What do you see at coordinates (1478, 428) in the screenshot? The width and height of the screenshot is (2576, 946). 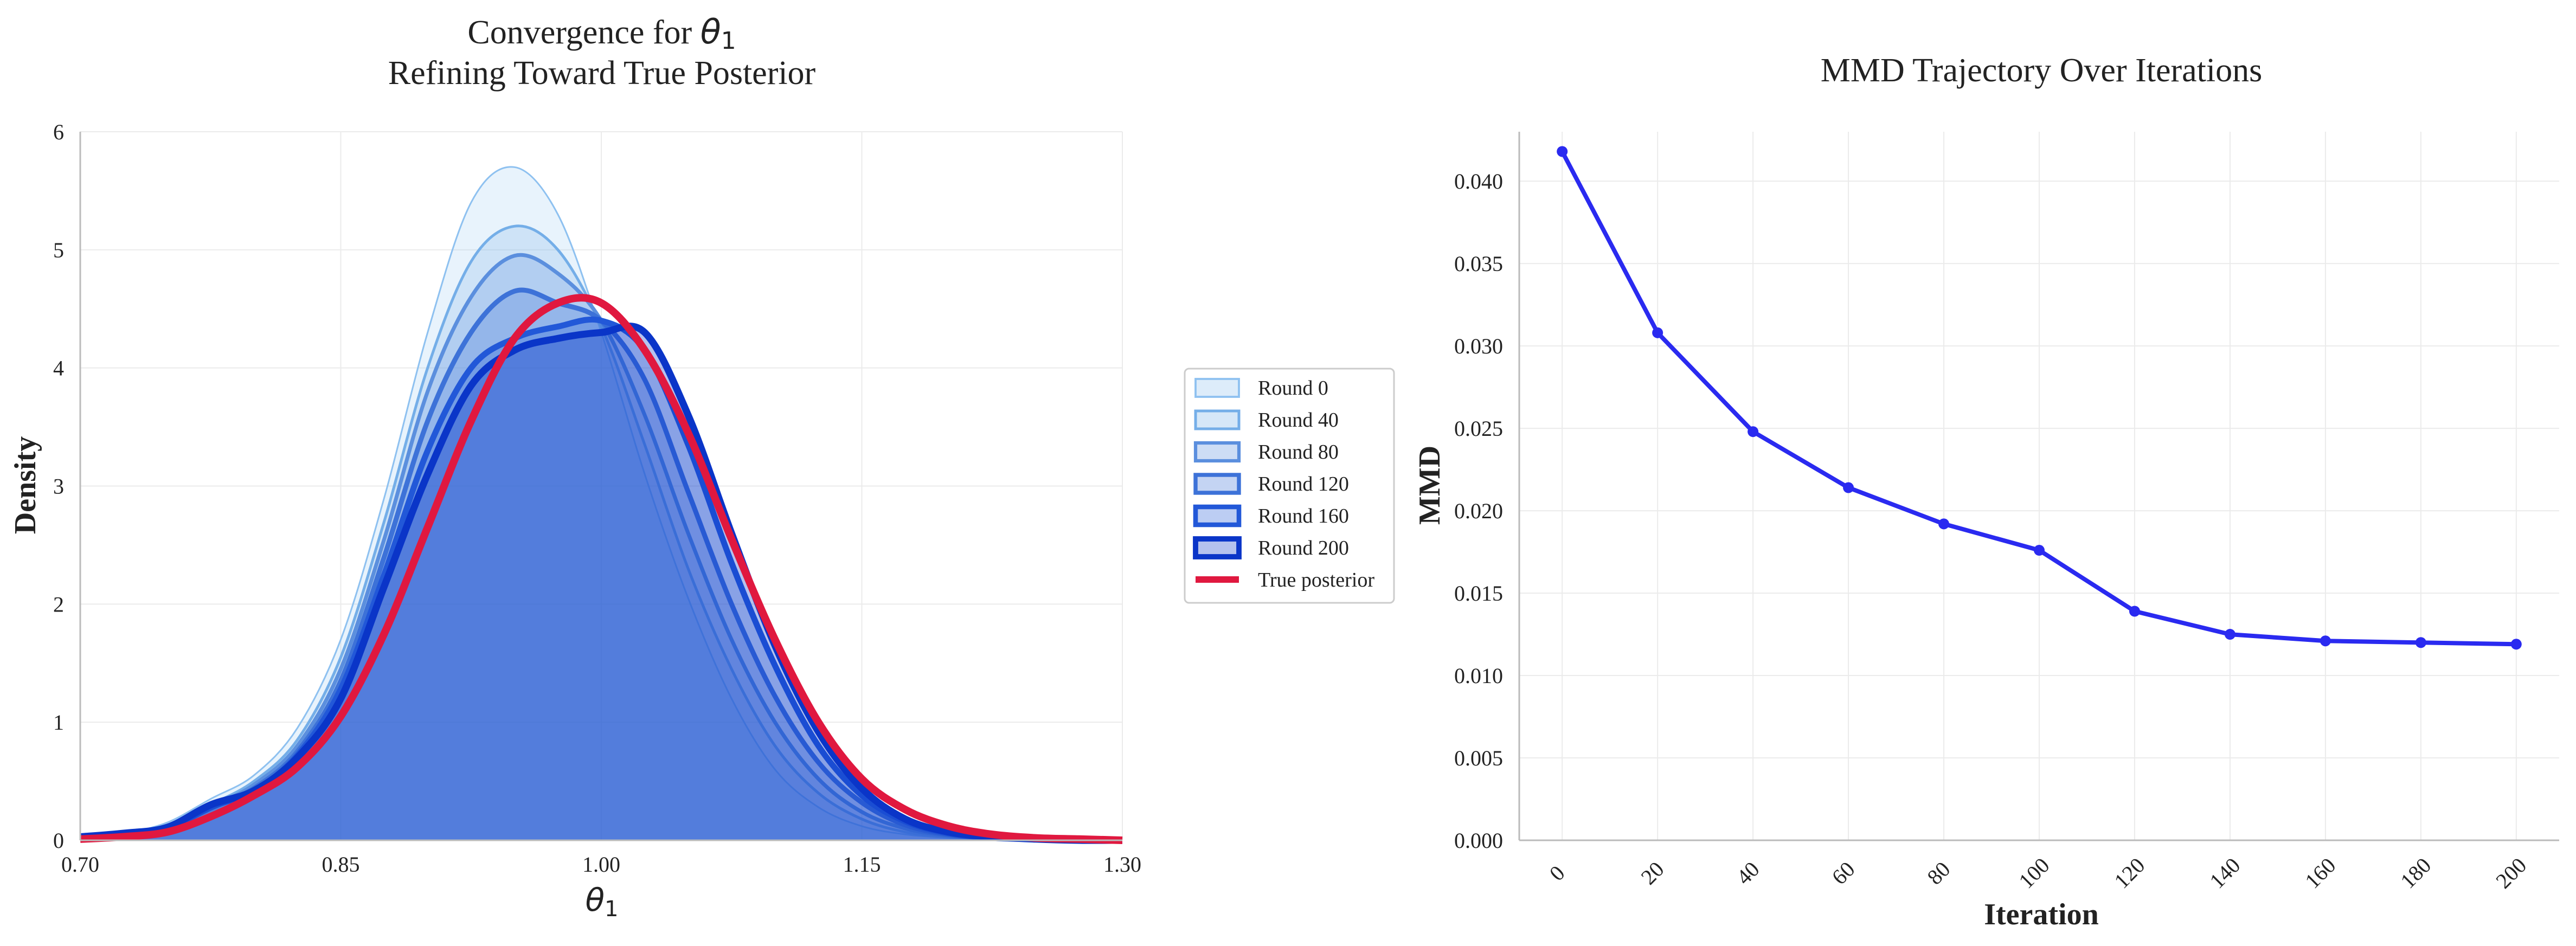 I see `y-tick-label: 0.025` at bounding box center [1478, 428].